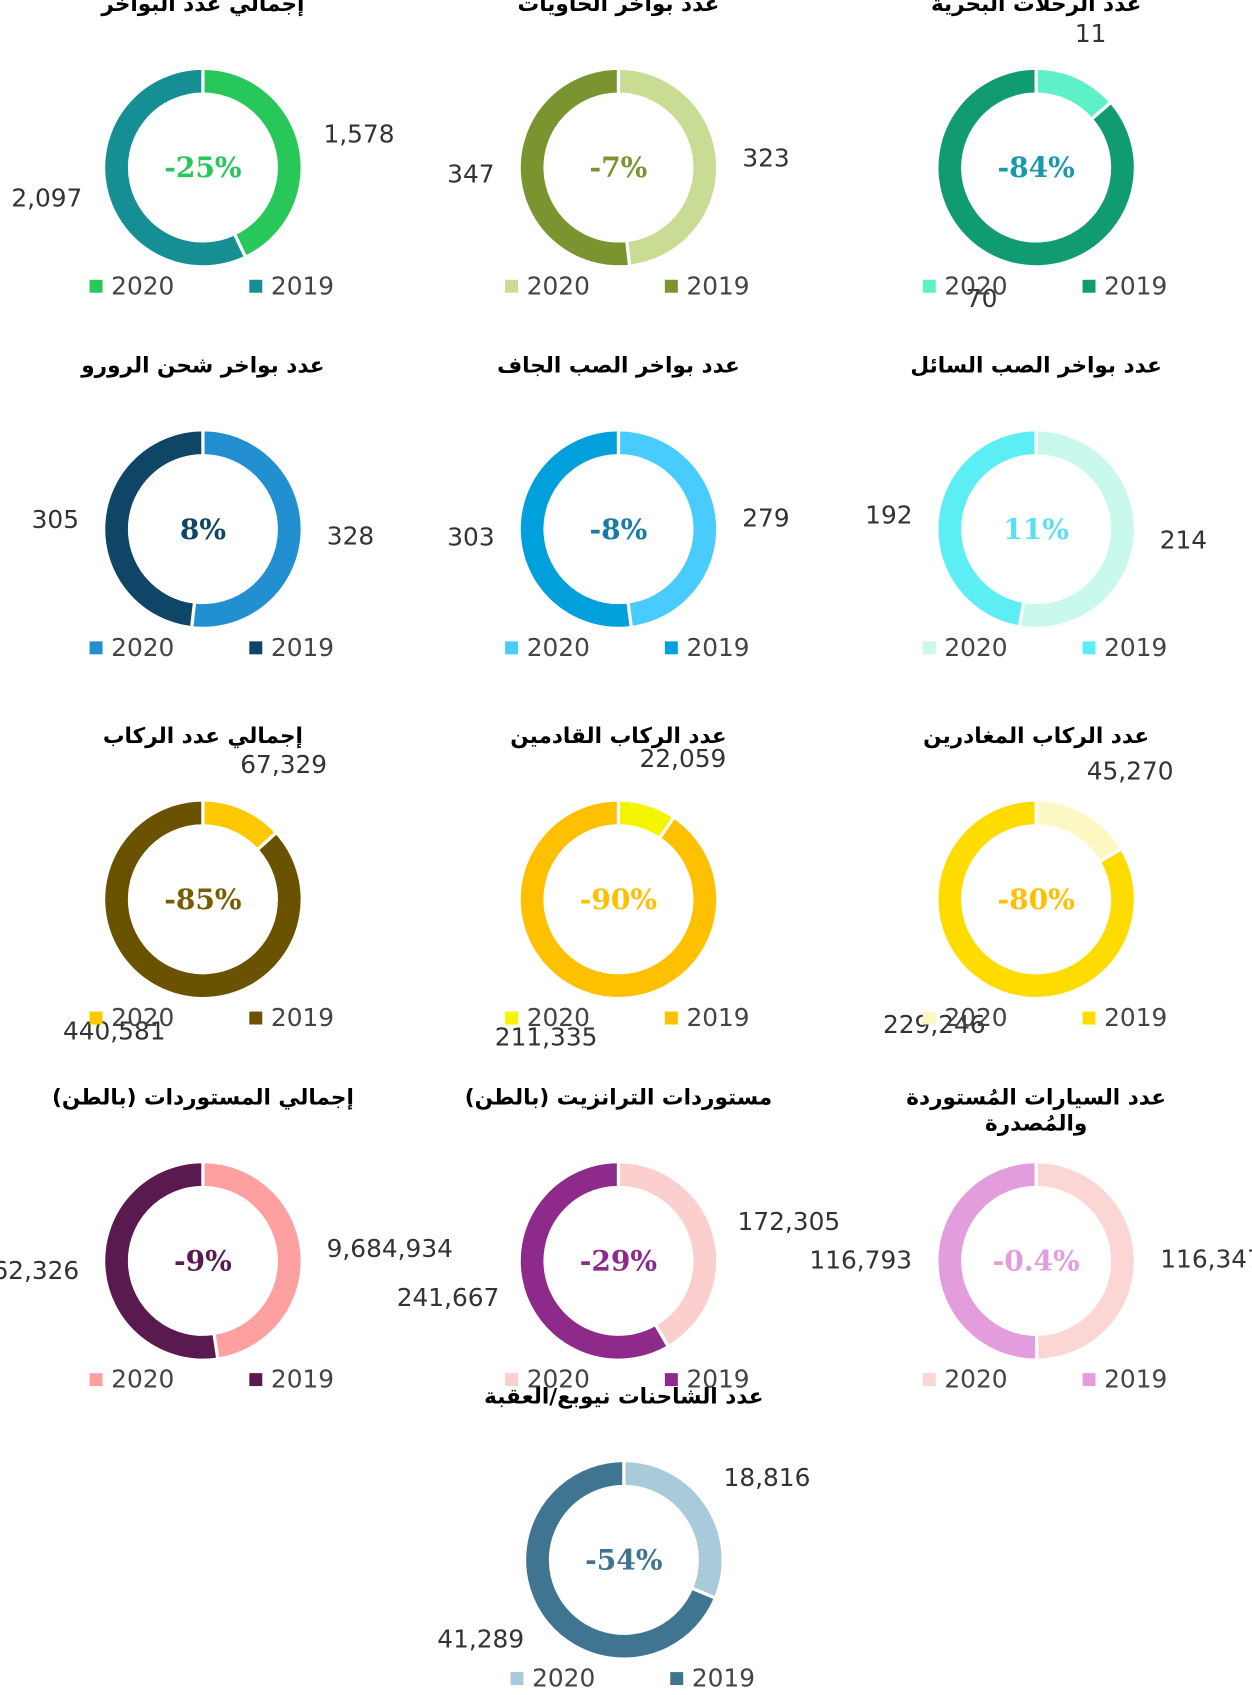 Image resolution: width=1252 pixels, height=1695 pixels. I want to click on chart-title-box: إجمالي عدد الركاب, so click(202, 735).